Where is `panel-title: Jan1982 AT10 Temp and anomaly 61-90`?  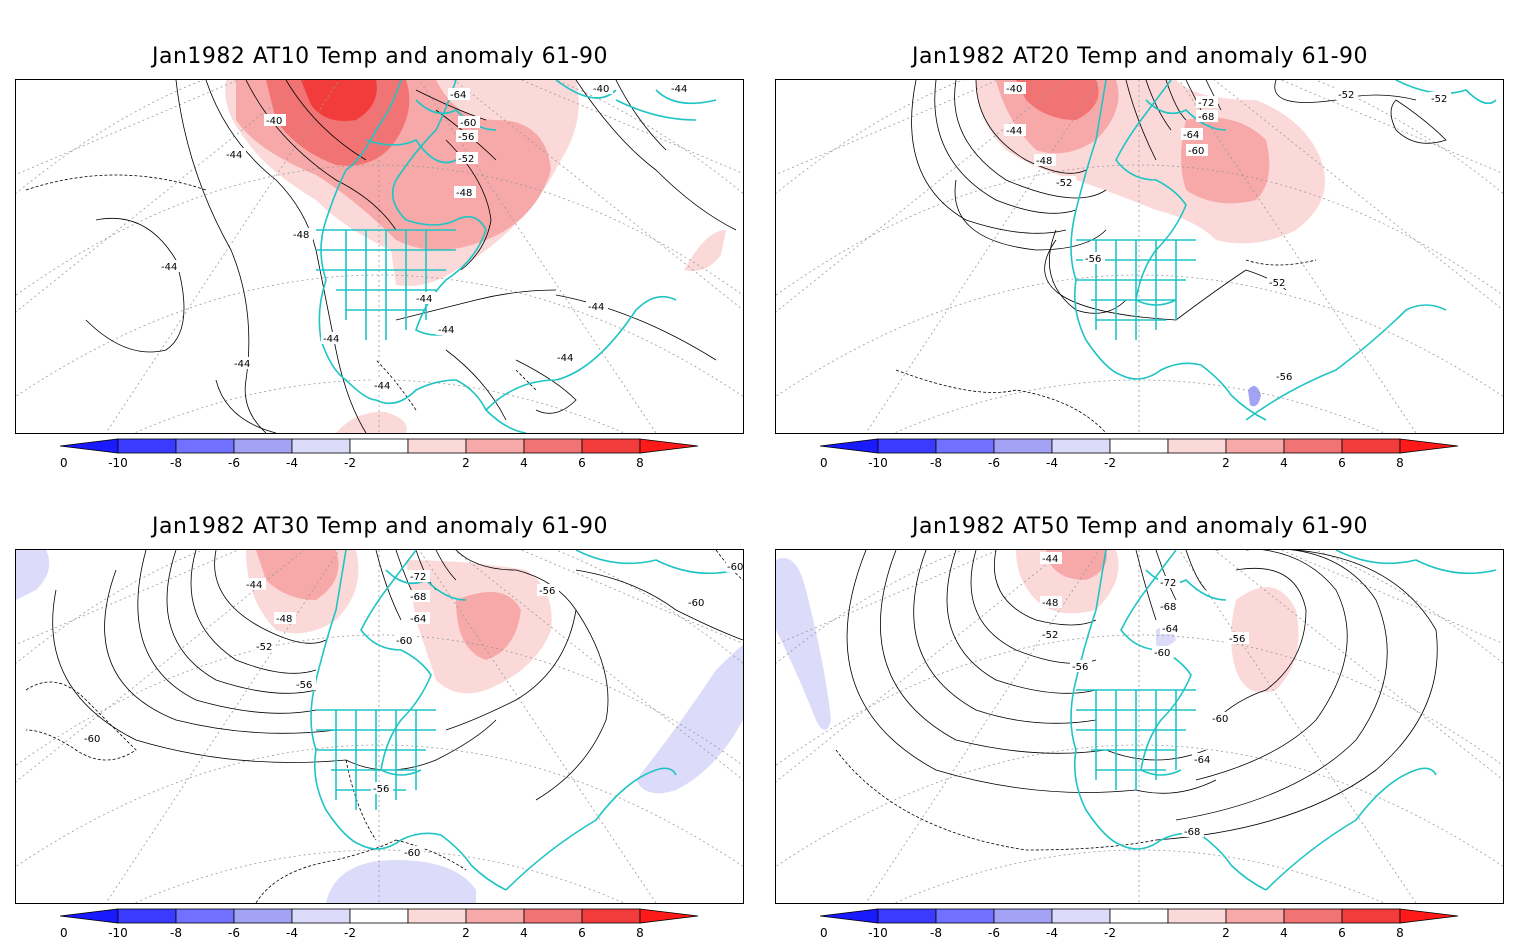 panel-title: Jan1982 AT10 Temp and anomaly 61-90 is located at coordinates (380, 56).